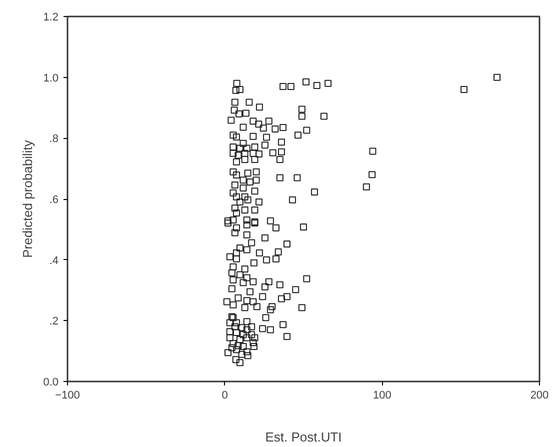 This screenshot has width=554, height=447. I want to click on y-tick-label: .2, so click(54, 322).